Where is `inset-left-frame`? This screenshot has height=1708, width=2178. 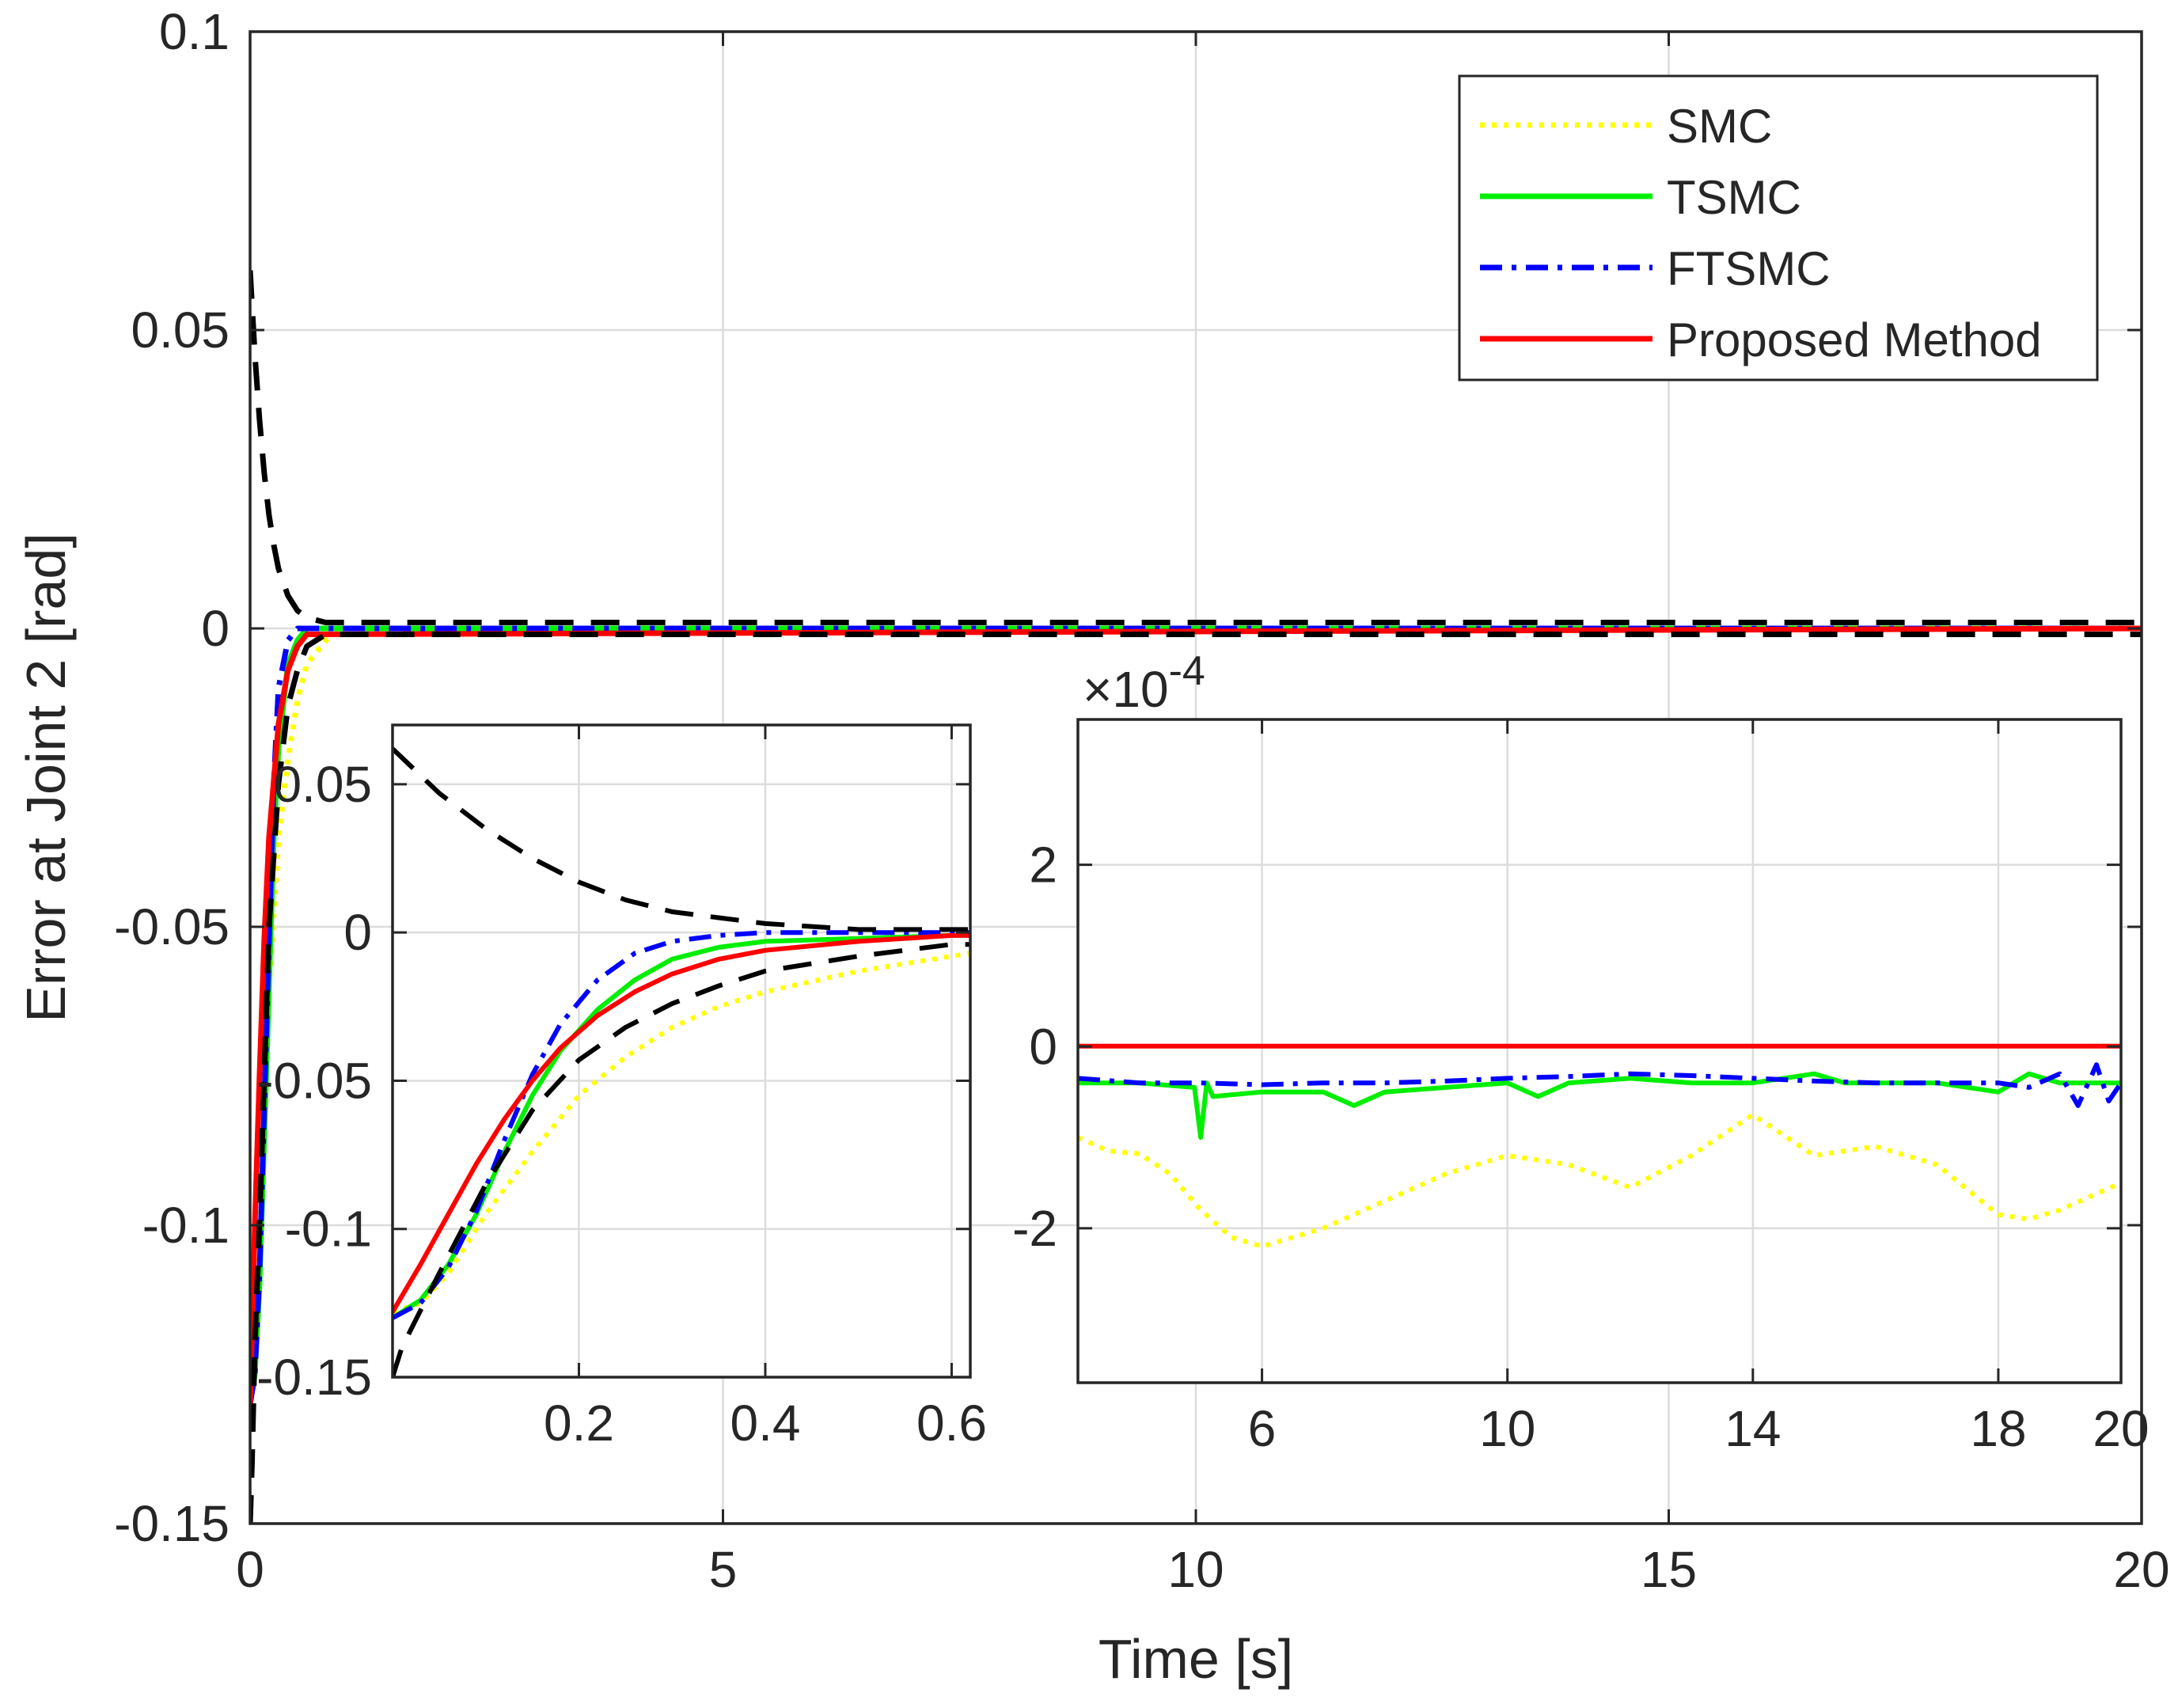 inset-left-frame is located at coordinates (681, 1051).